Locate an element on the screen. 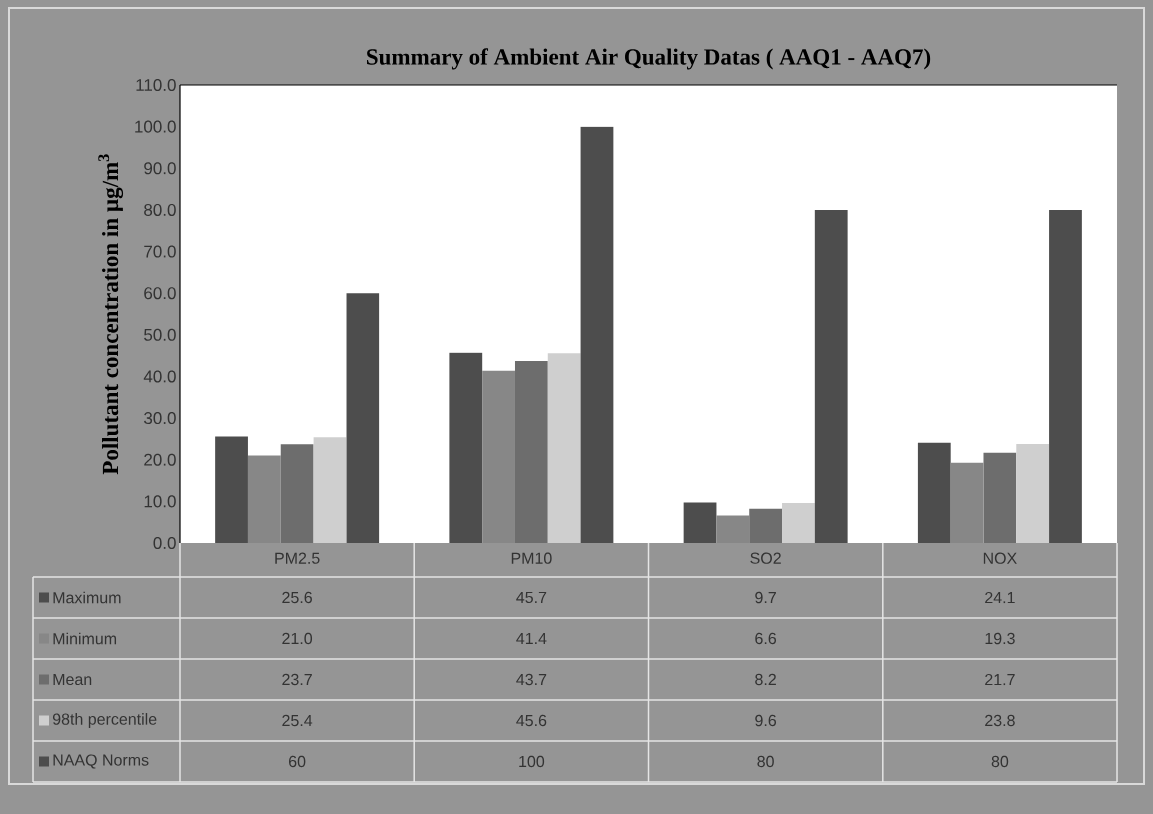 This screenshot has height=814, width=1153. y-tick-label: 10.0 is located at coordinates (160, 501).